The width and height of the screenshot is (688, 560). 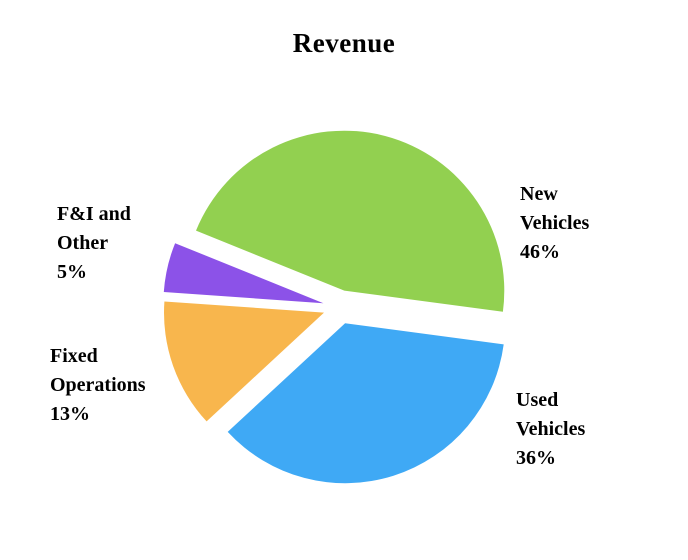 What do you see at coordinates (365, 403) in the screenshot?
I see `pie-slice-used-vehicles` at bounding box center [365, 403].